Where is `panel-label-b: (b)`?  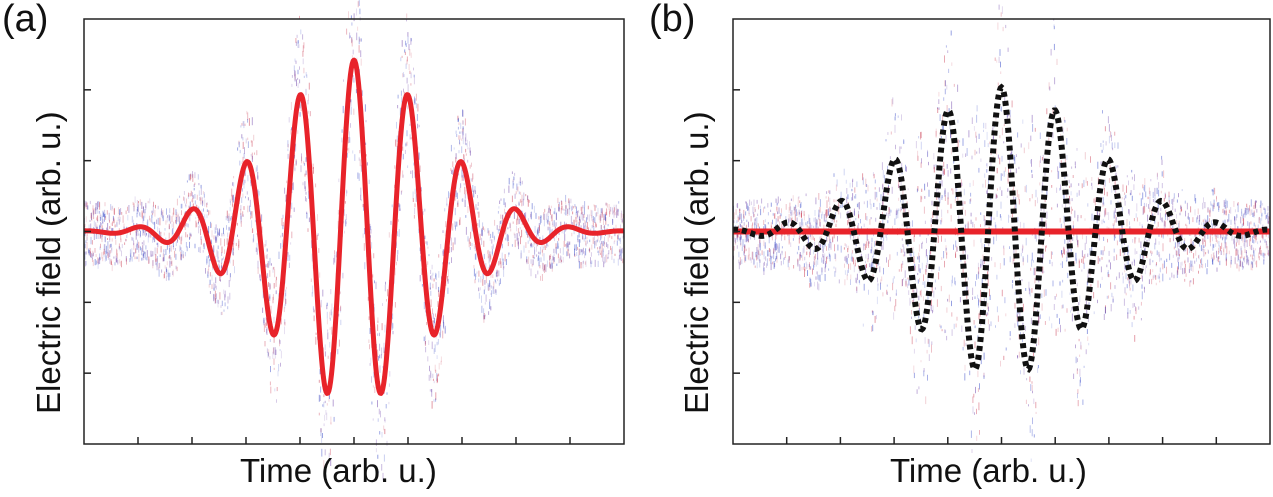 panel-label-b: (b) is located at coordinates (672, 20).